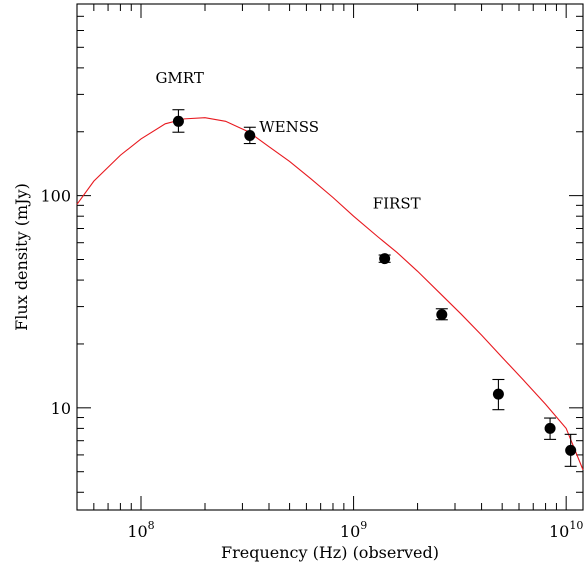 The width and height of the screenshot is (587, 569). Describe the element at coordinates (353, 530) in the screenshot. I see `x-tick-label: 10⁹` at that location.